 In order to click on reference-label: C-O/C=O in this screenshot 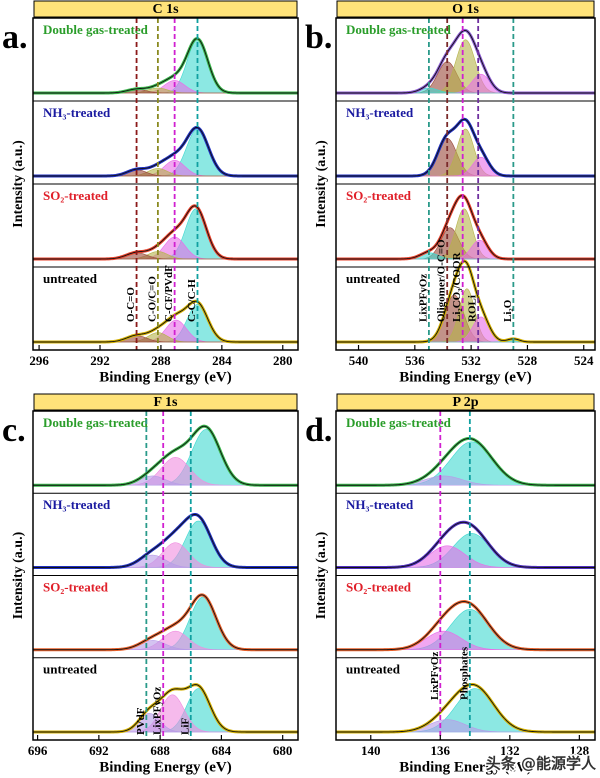, I will do `click(152, 299)`.